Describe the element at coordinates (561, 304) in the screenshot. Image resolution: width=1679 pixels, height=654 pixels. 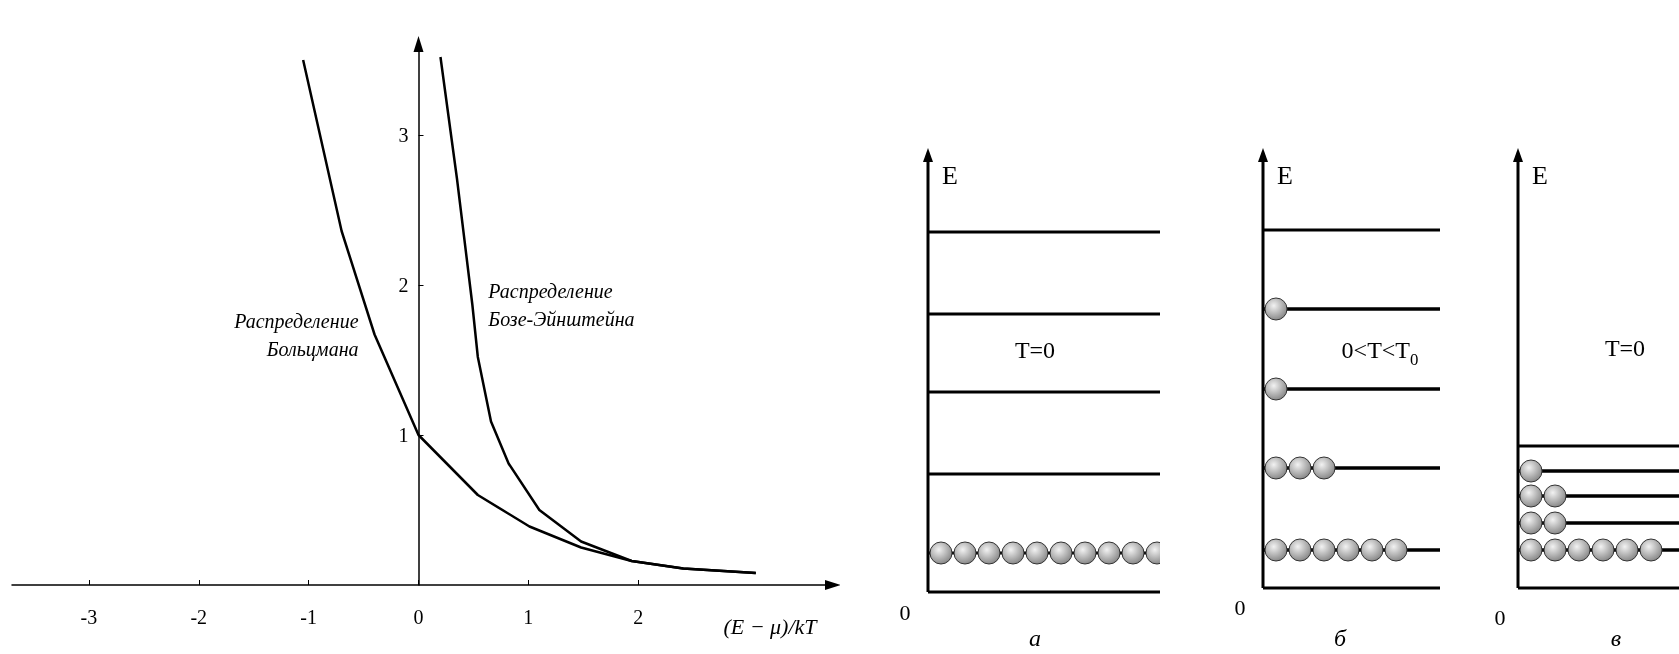
I see `series-label: Распределение Бозе-Эйнштейна` at that location.